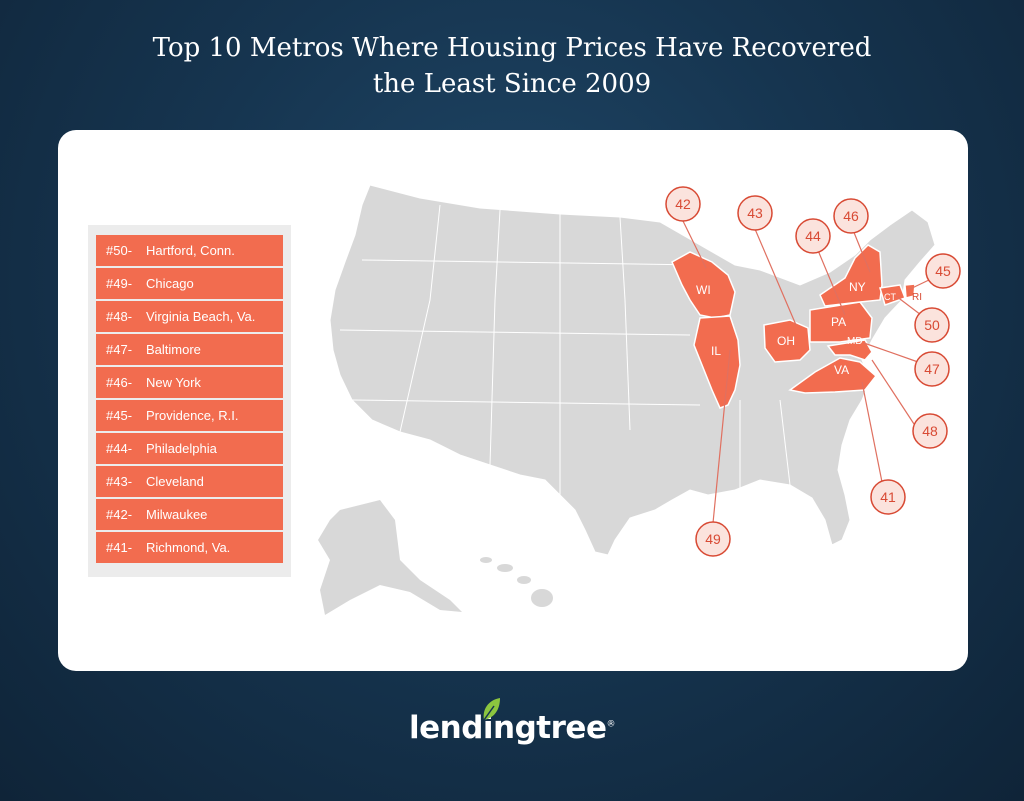 The height and width of the screenshot is (801, 1024). What do you see at coordinates (917, 297) in the screenshot?
I see `label-ri: RI` at bounding box center [917, 297].